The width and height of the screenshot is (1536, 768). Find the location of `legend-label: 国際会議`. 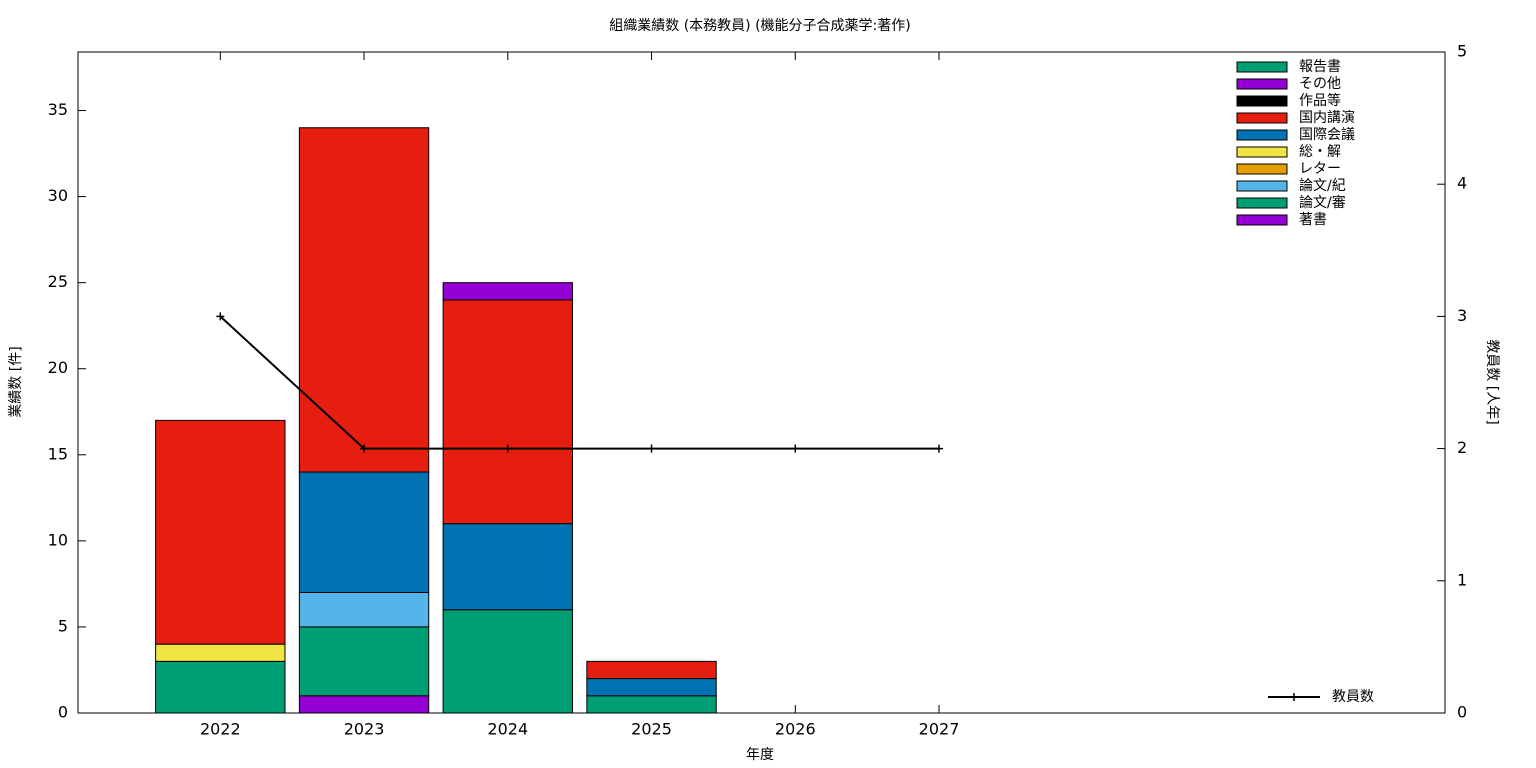

legend-label: 国際会議 is located at coordinates (1327, 134).